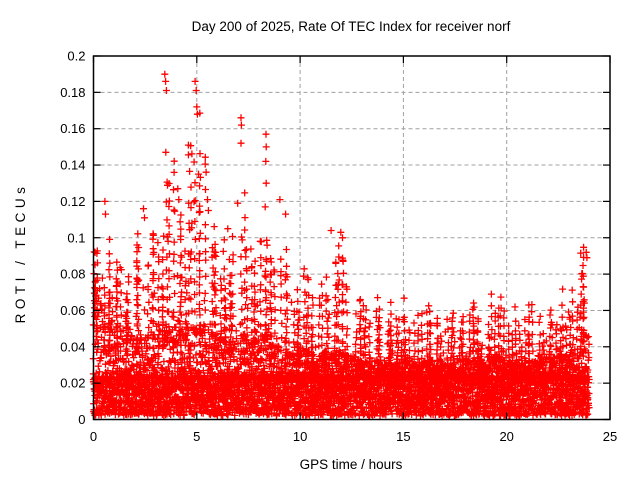 This screenshot has height=480, width=640. What do you see at coordinates (72, 92) in the screenshot?
I see `y-tick-label: 0.18` at bounding box center [72, 92].